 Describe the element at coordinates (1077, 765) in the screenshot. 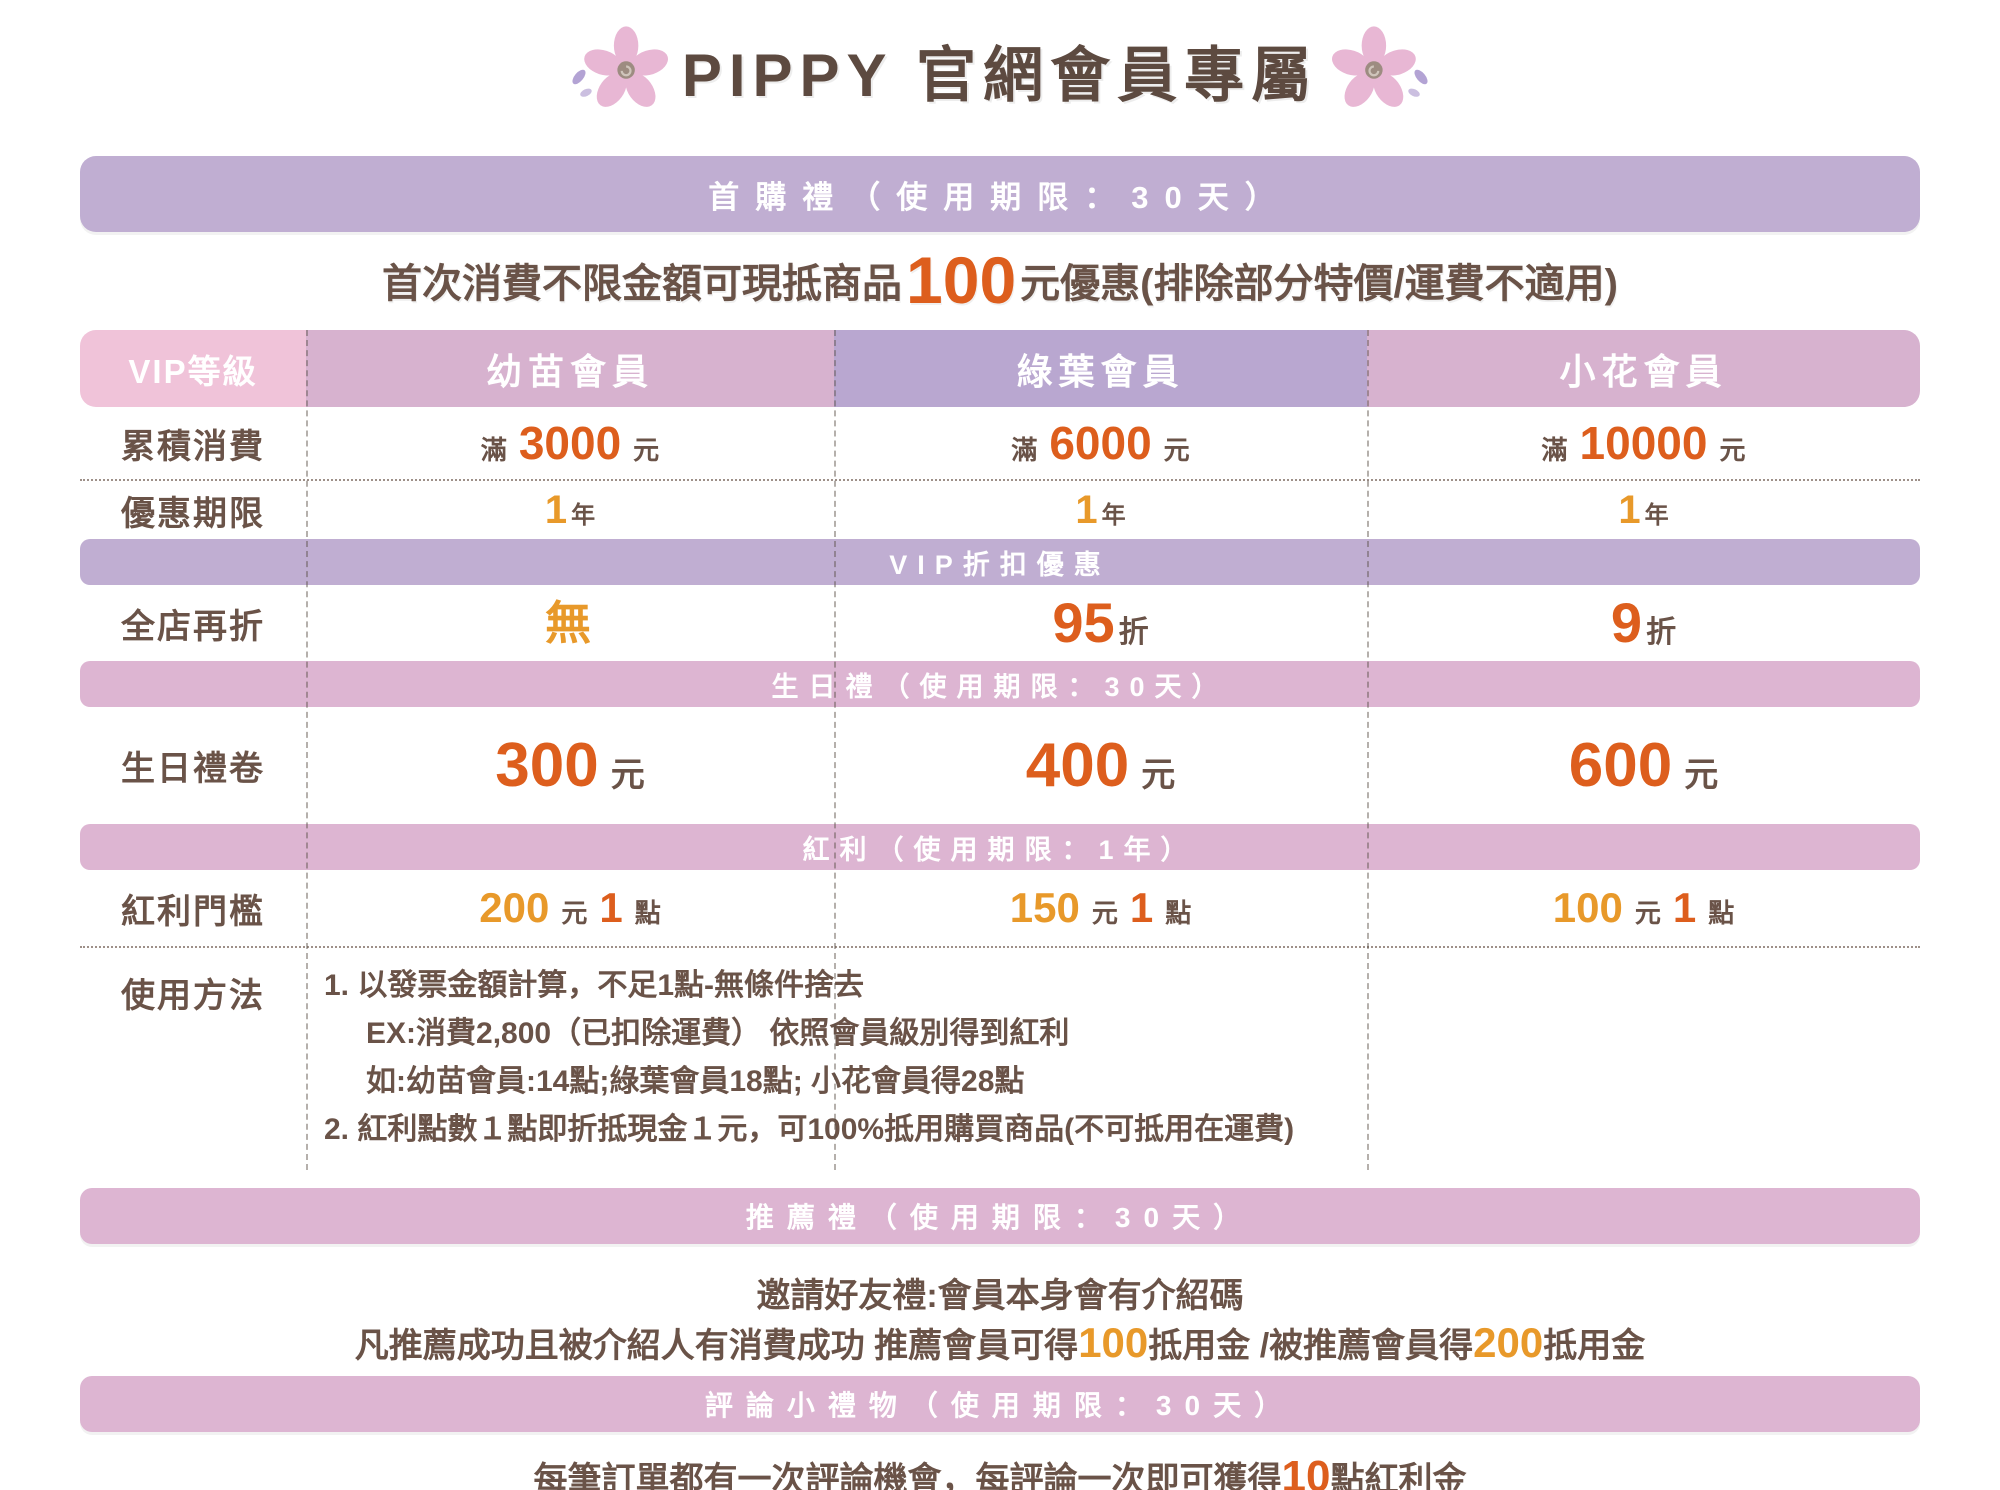

I see `cell-value: 400` at that location.